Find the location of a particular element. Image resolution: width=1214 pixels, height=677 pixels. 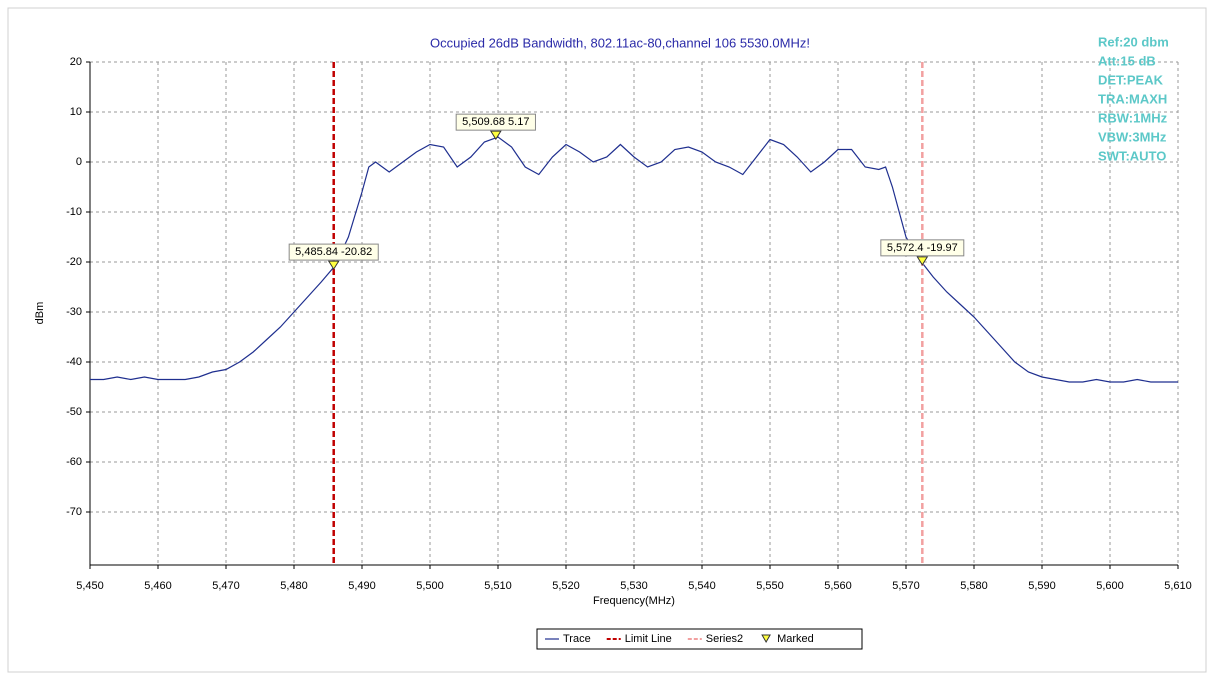

legend-label: Series2 is located at coordinates (724, 639).